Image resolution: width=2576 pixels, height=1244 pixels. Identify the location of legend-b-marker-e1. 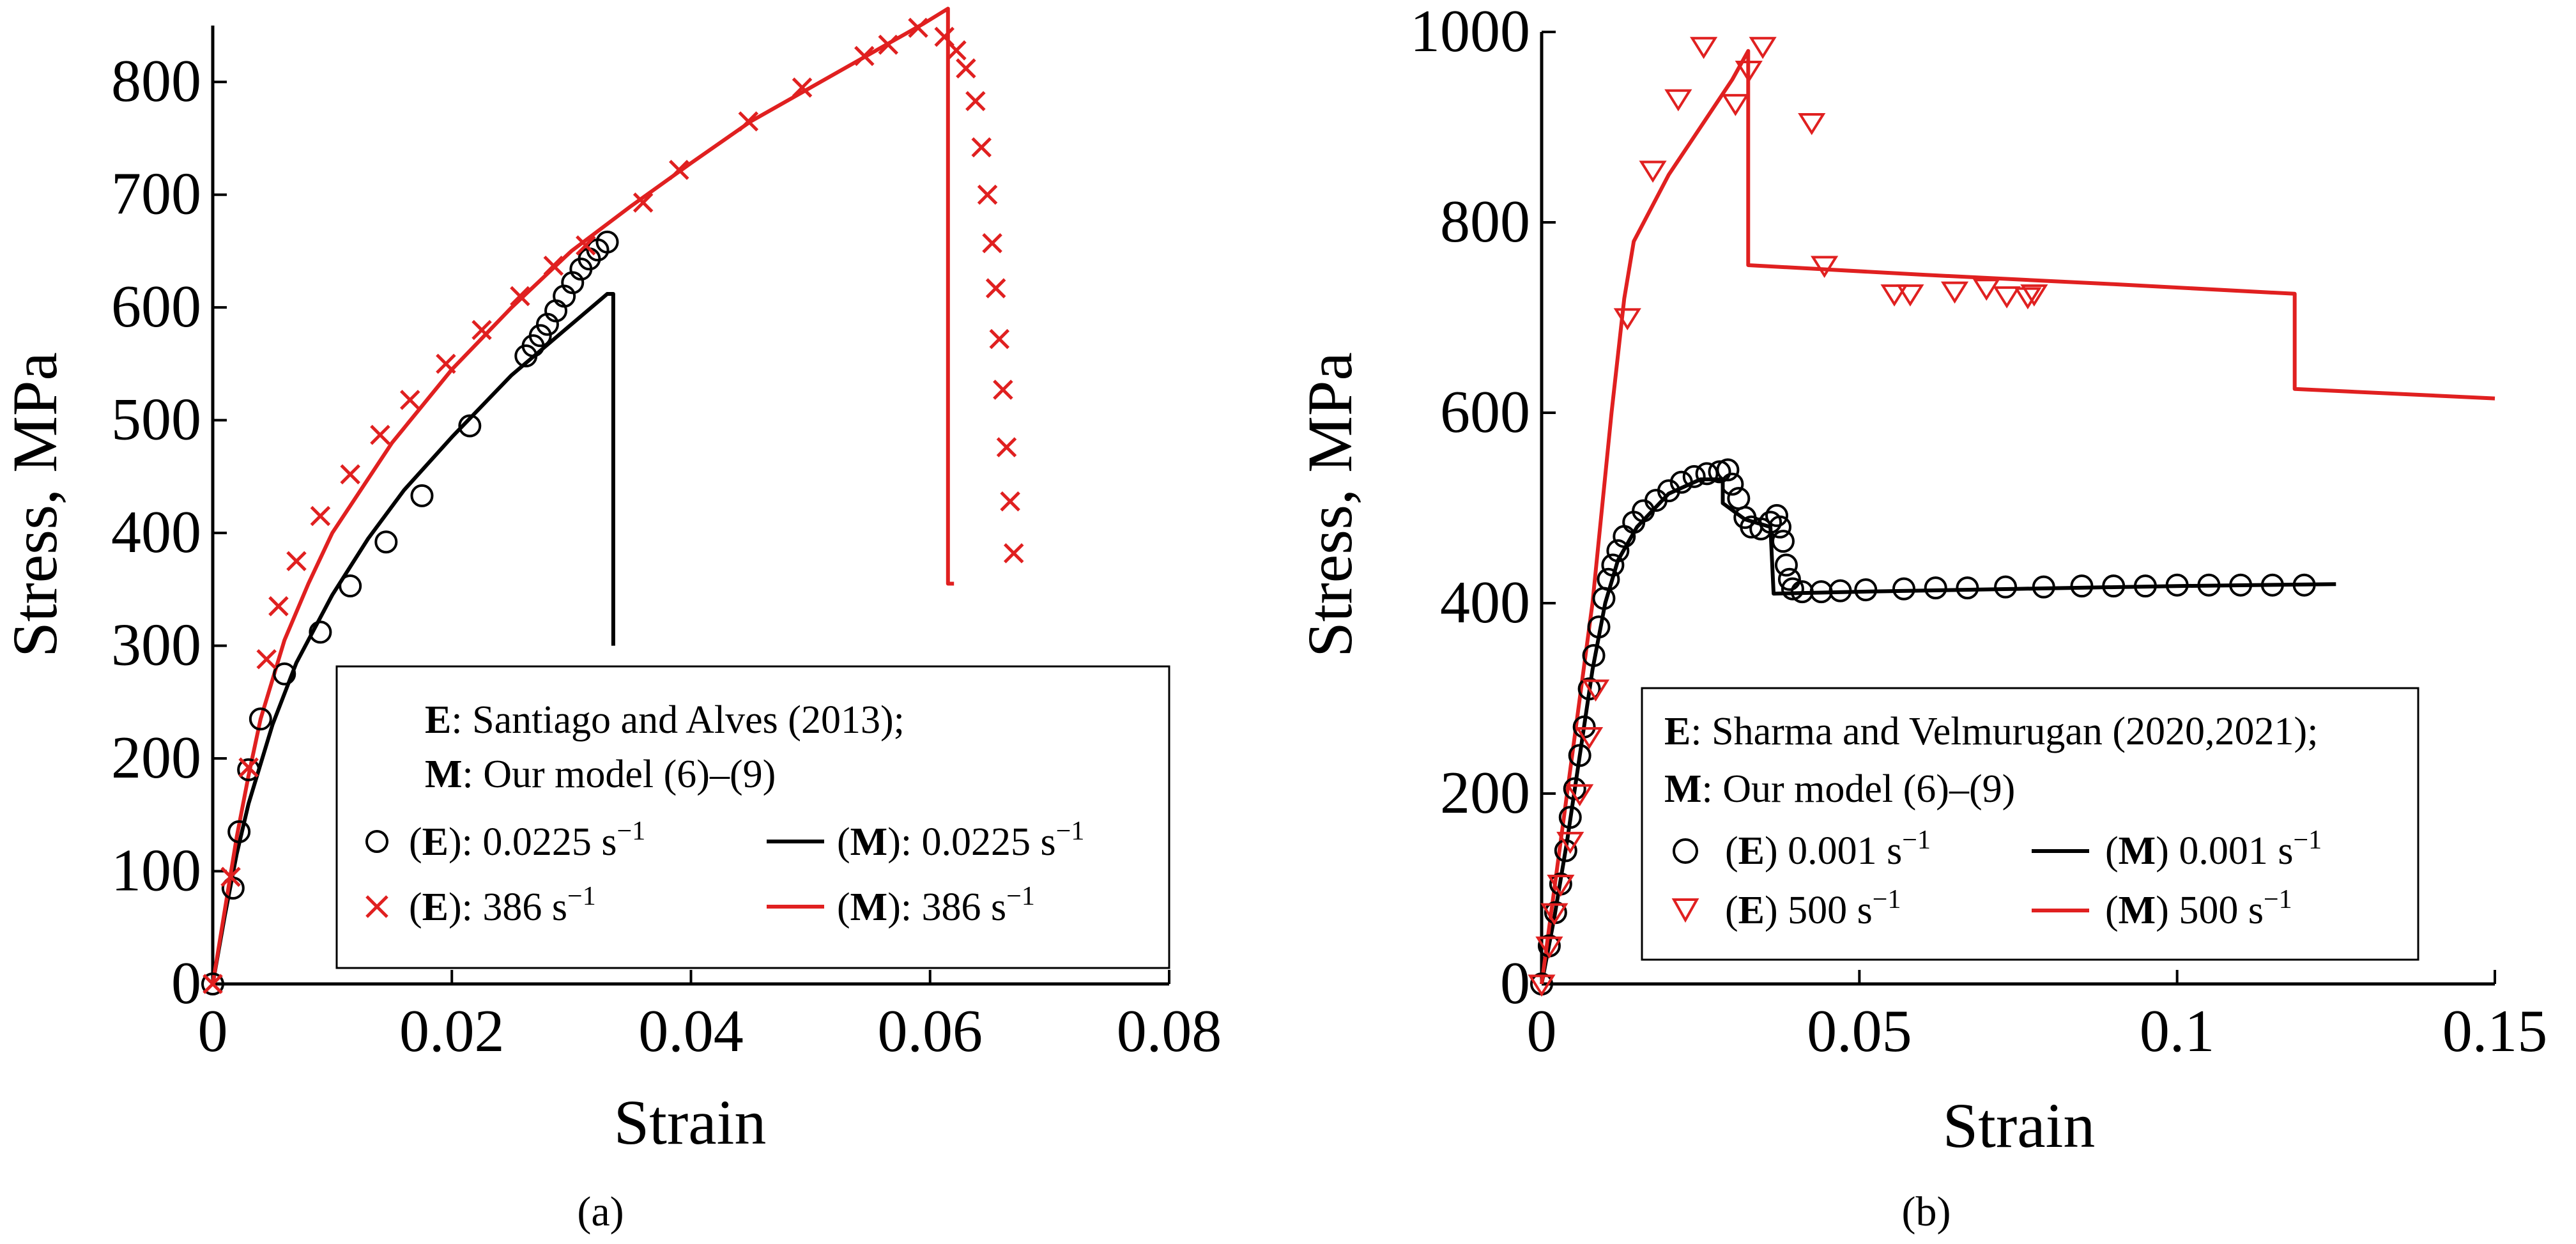
(1685, 851).